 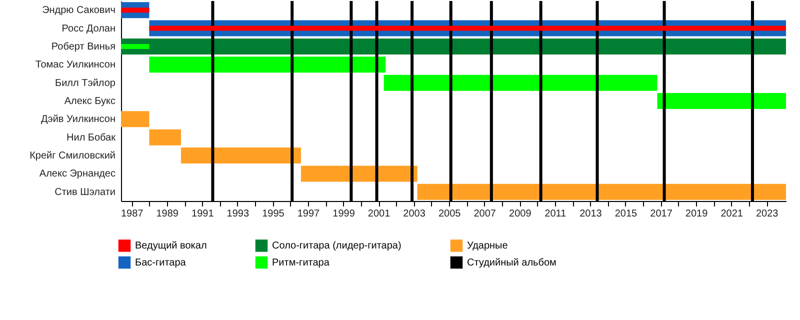 What do you see at coordinates (344, 214) in the screenshot?
I see `x-tick-label: 1999` at bounding box center [344, 214].